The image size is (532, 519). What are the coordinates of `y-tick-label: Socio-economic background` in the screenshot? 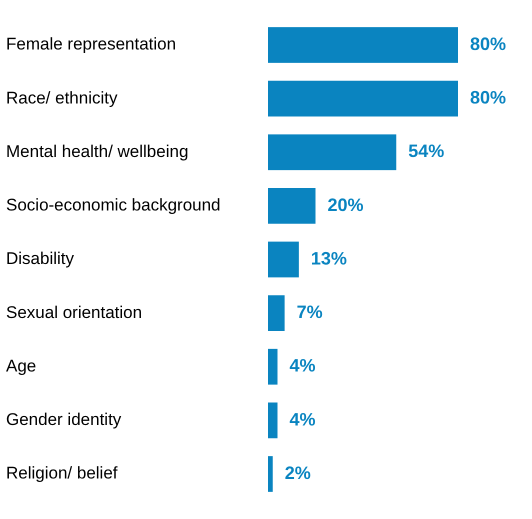 It's located at (113, 205).